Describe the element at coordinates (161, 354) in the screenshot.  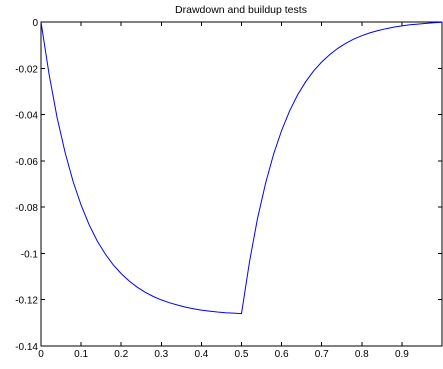
I see `x-tick-label: 0.3` at that location.